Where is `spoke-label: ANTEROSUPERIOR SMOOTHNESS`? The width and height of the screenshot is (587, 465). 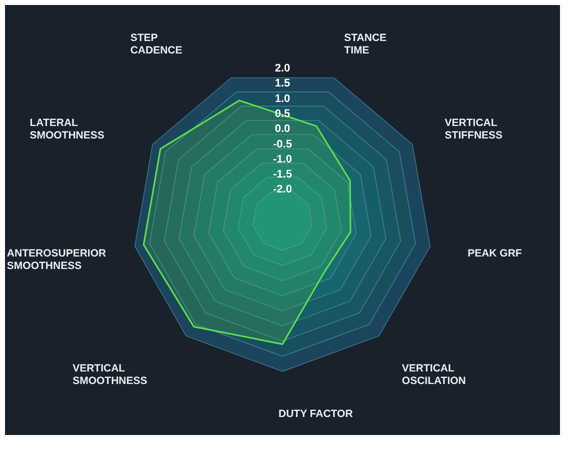
spoke-label: ANTEROSUPERIOR SMOOTHNESS is located at coordinates (56, 260).